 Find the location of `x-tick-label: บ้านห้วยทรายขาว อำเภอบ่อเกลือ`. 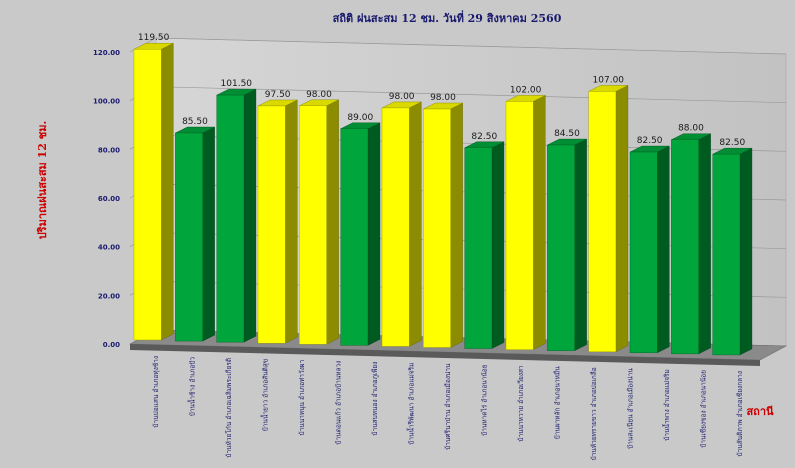

x-tick-label: บ้านห้วยทรายขาว อำเภอบ่อเกลือ is located at coordinates (594, 413).